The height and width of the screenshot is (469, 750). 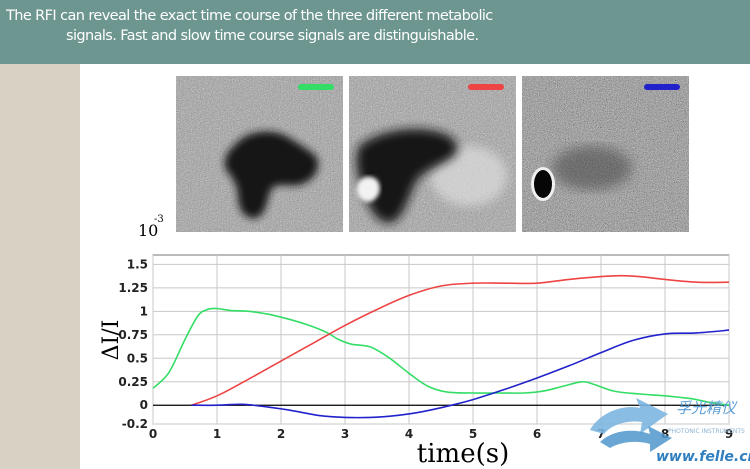 I want to click on arrow-icon, so click(x=629, y=416).